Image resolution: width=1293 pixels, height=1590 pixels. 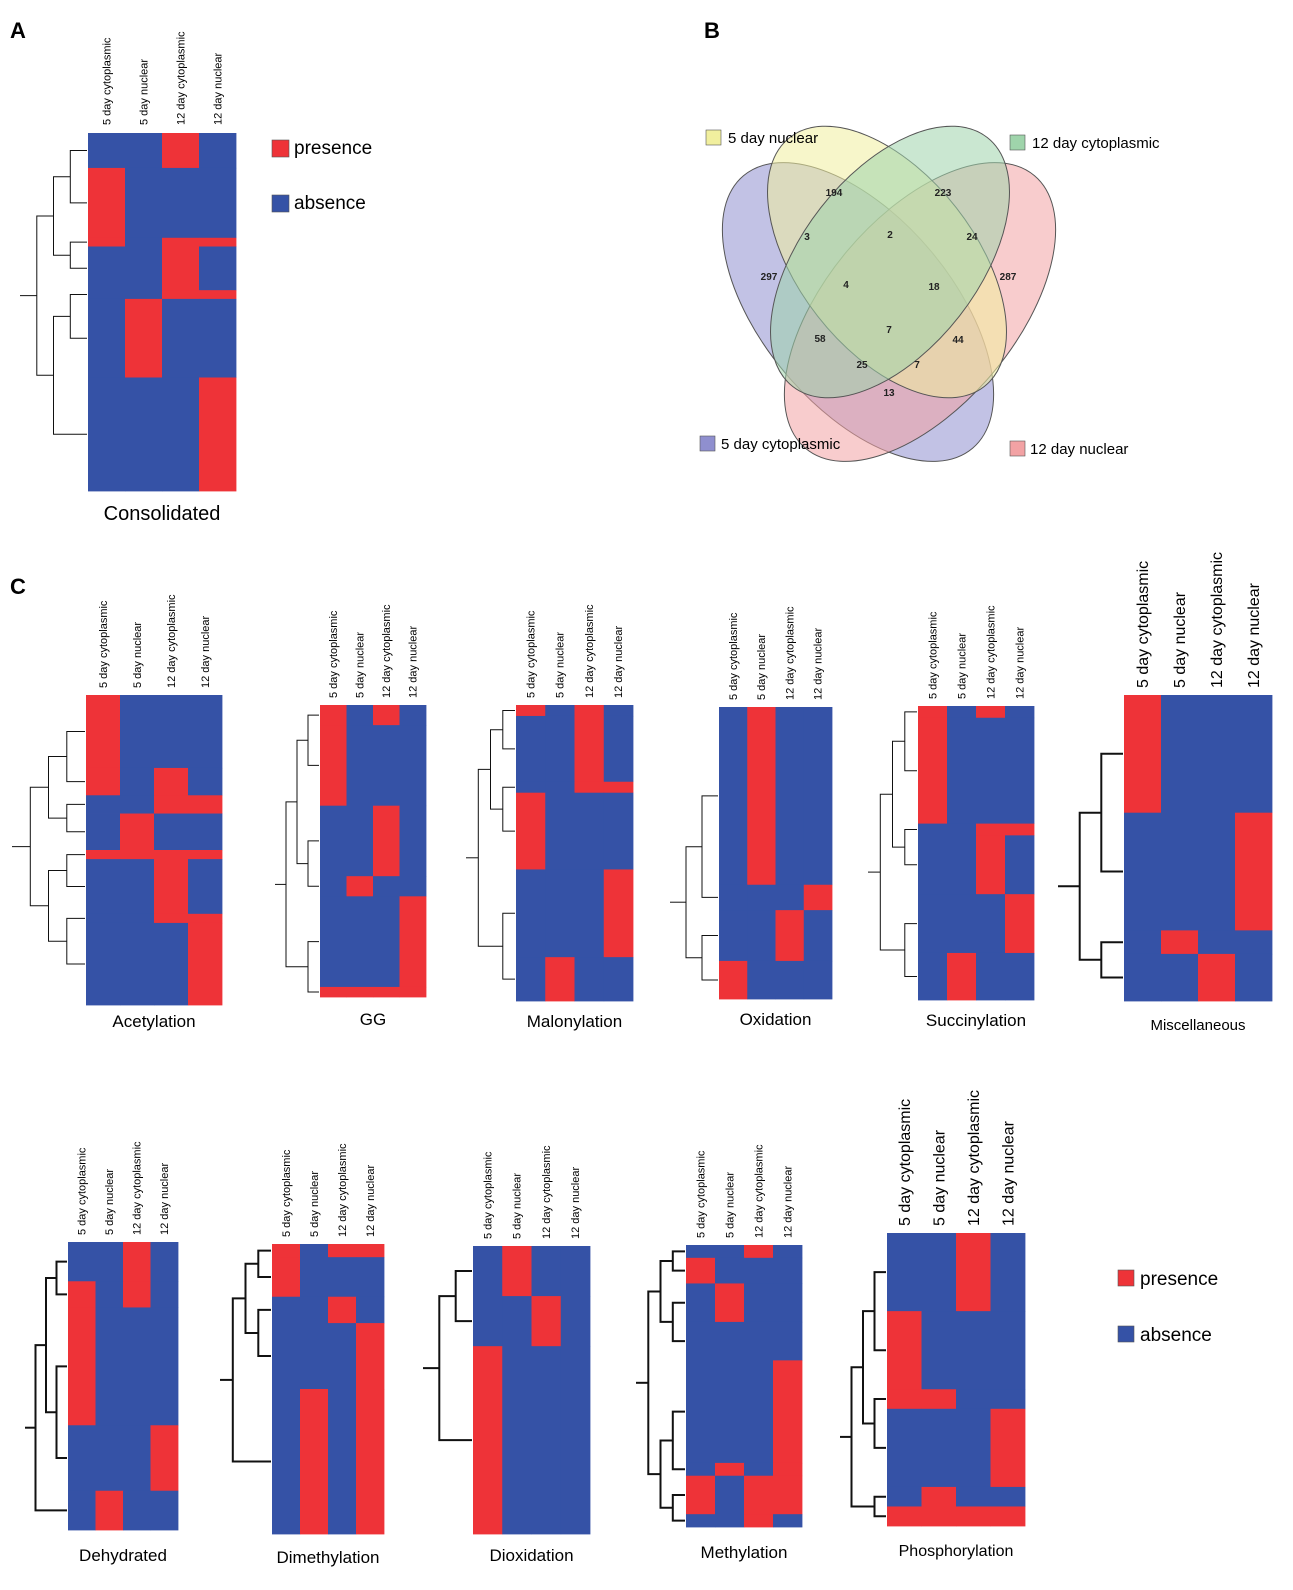 What do you see at coordinates (956, 1551) in the screenshot?
I see `heatmap-title: Phosphorylation` at bounding box center [956, 1551].